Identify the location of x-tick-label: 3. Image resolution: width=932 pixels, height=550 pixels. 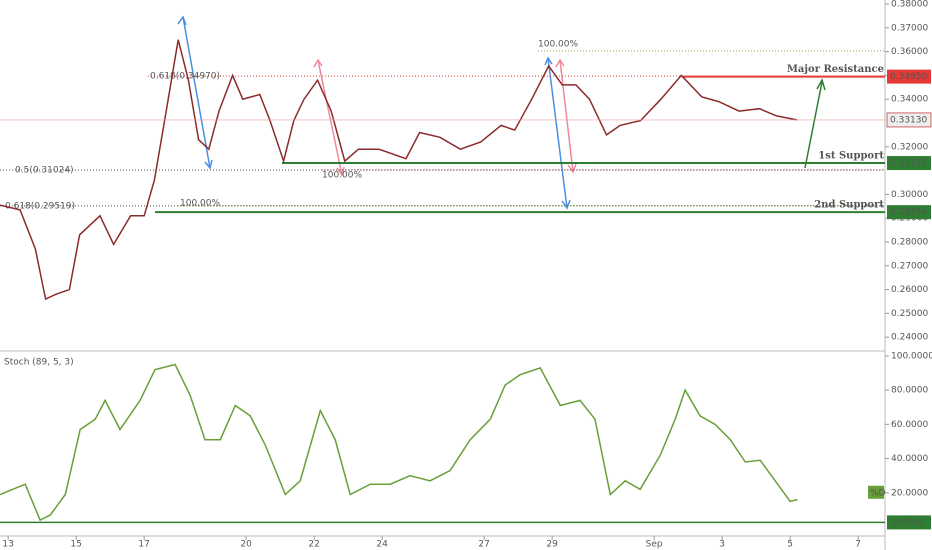
(722, 545).